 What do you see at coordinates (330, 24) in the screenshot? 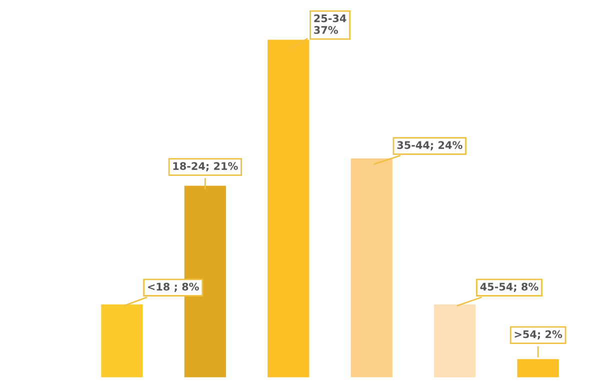
I see `data-label: 25-34 37%` at bounding box center [330, 24].